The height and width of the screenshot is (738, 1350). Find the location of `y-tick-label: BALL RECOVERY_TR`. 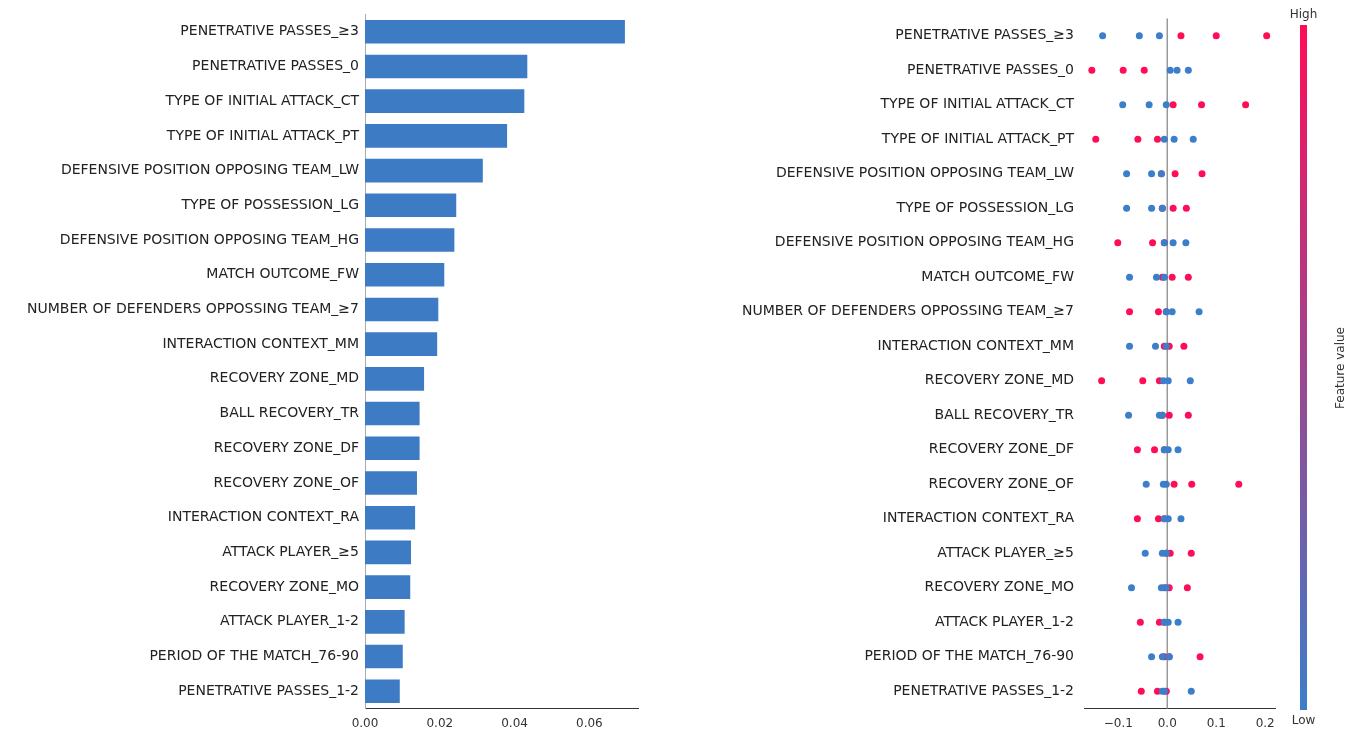

y-tick-label: BALL RECOVERY_TR is located at coordinates (1004, 413).